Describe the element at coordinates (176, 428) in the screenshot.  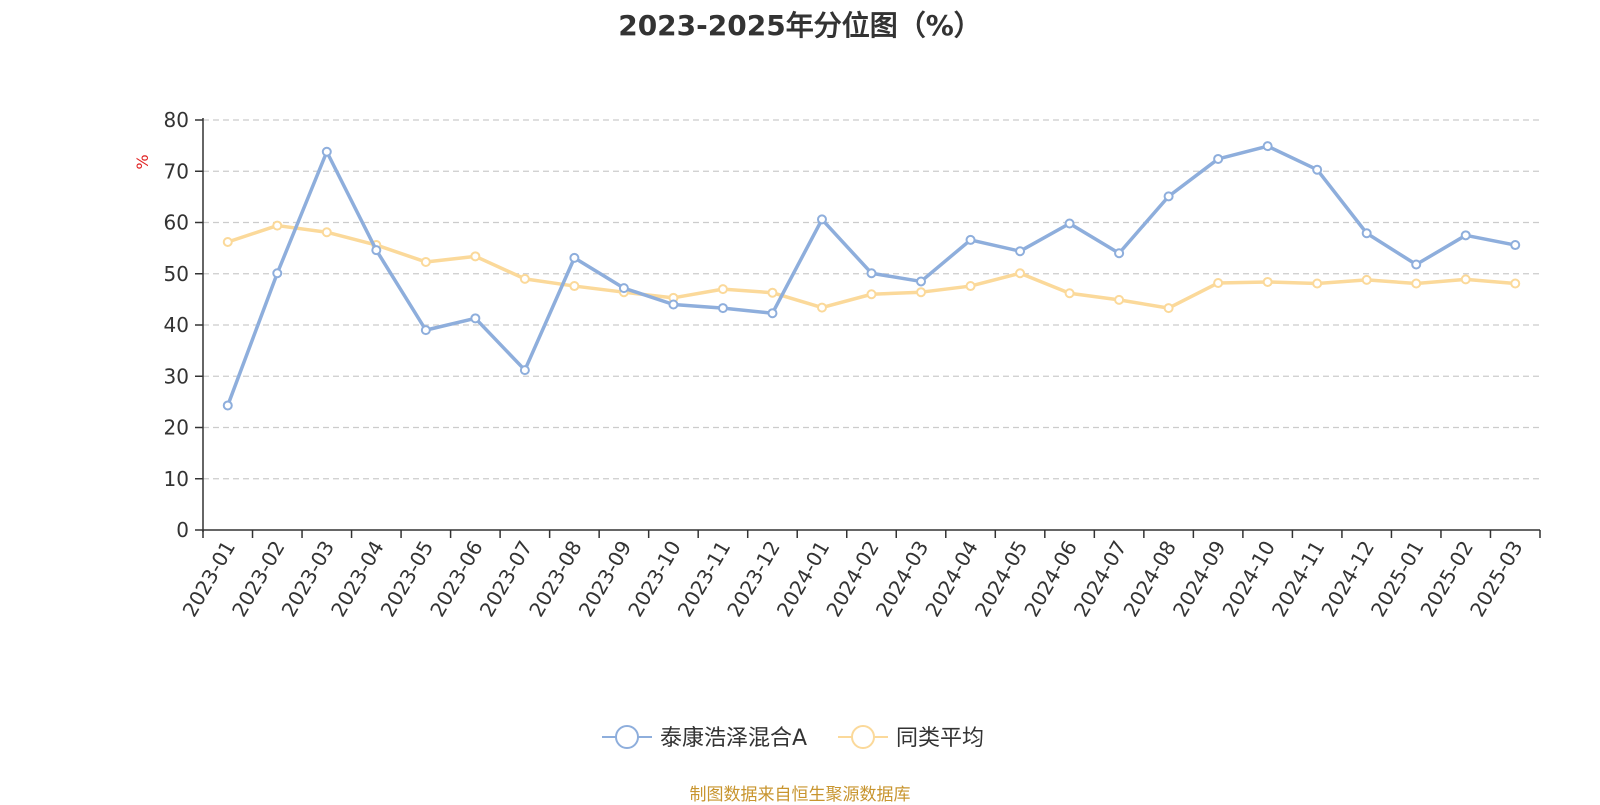
I see `y-tick-label: 20` at that location.